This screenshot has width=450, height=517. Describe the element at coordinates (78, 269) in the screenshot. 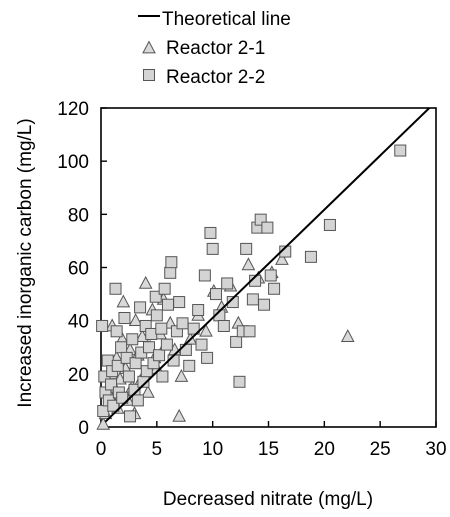

I see `y-tick-label: 60` at that location.